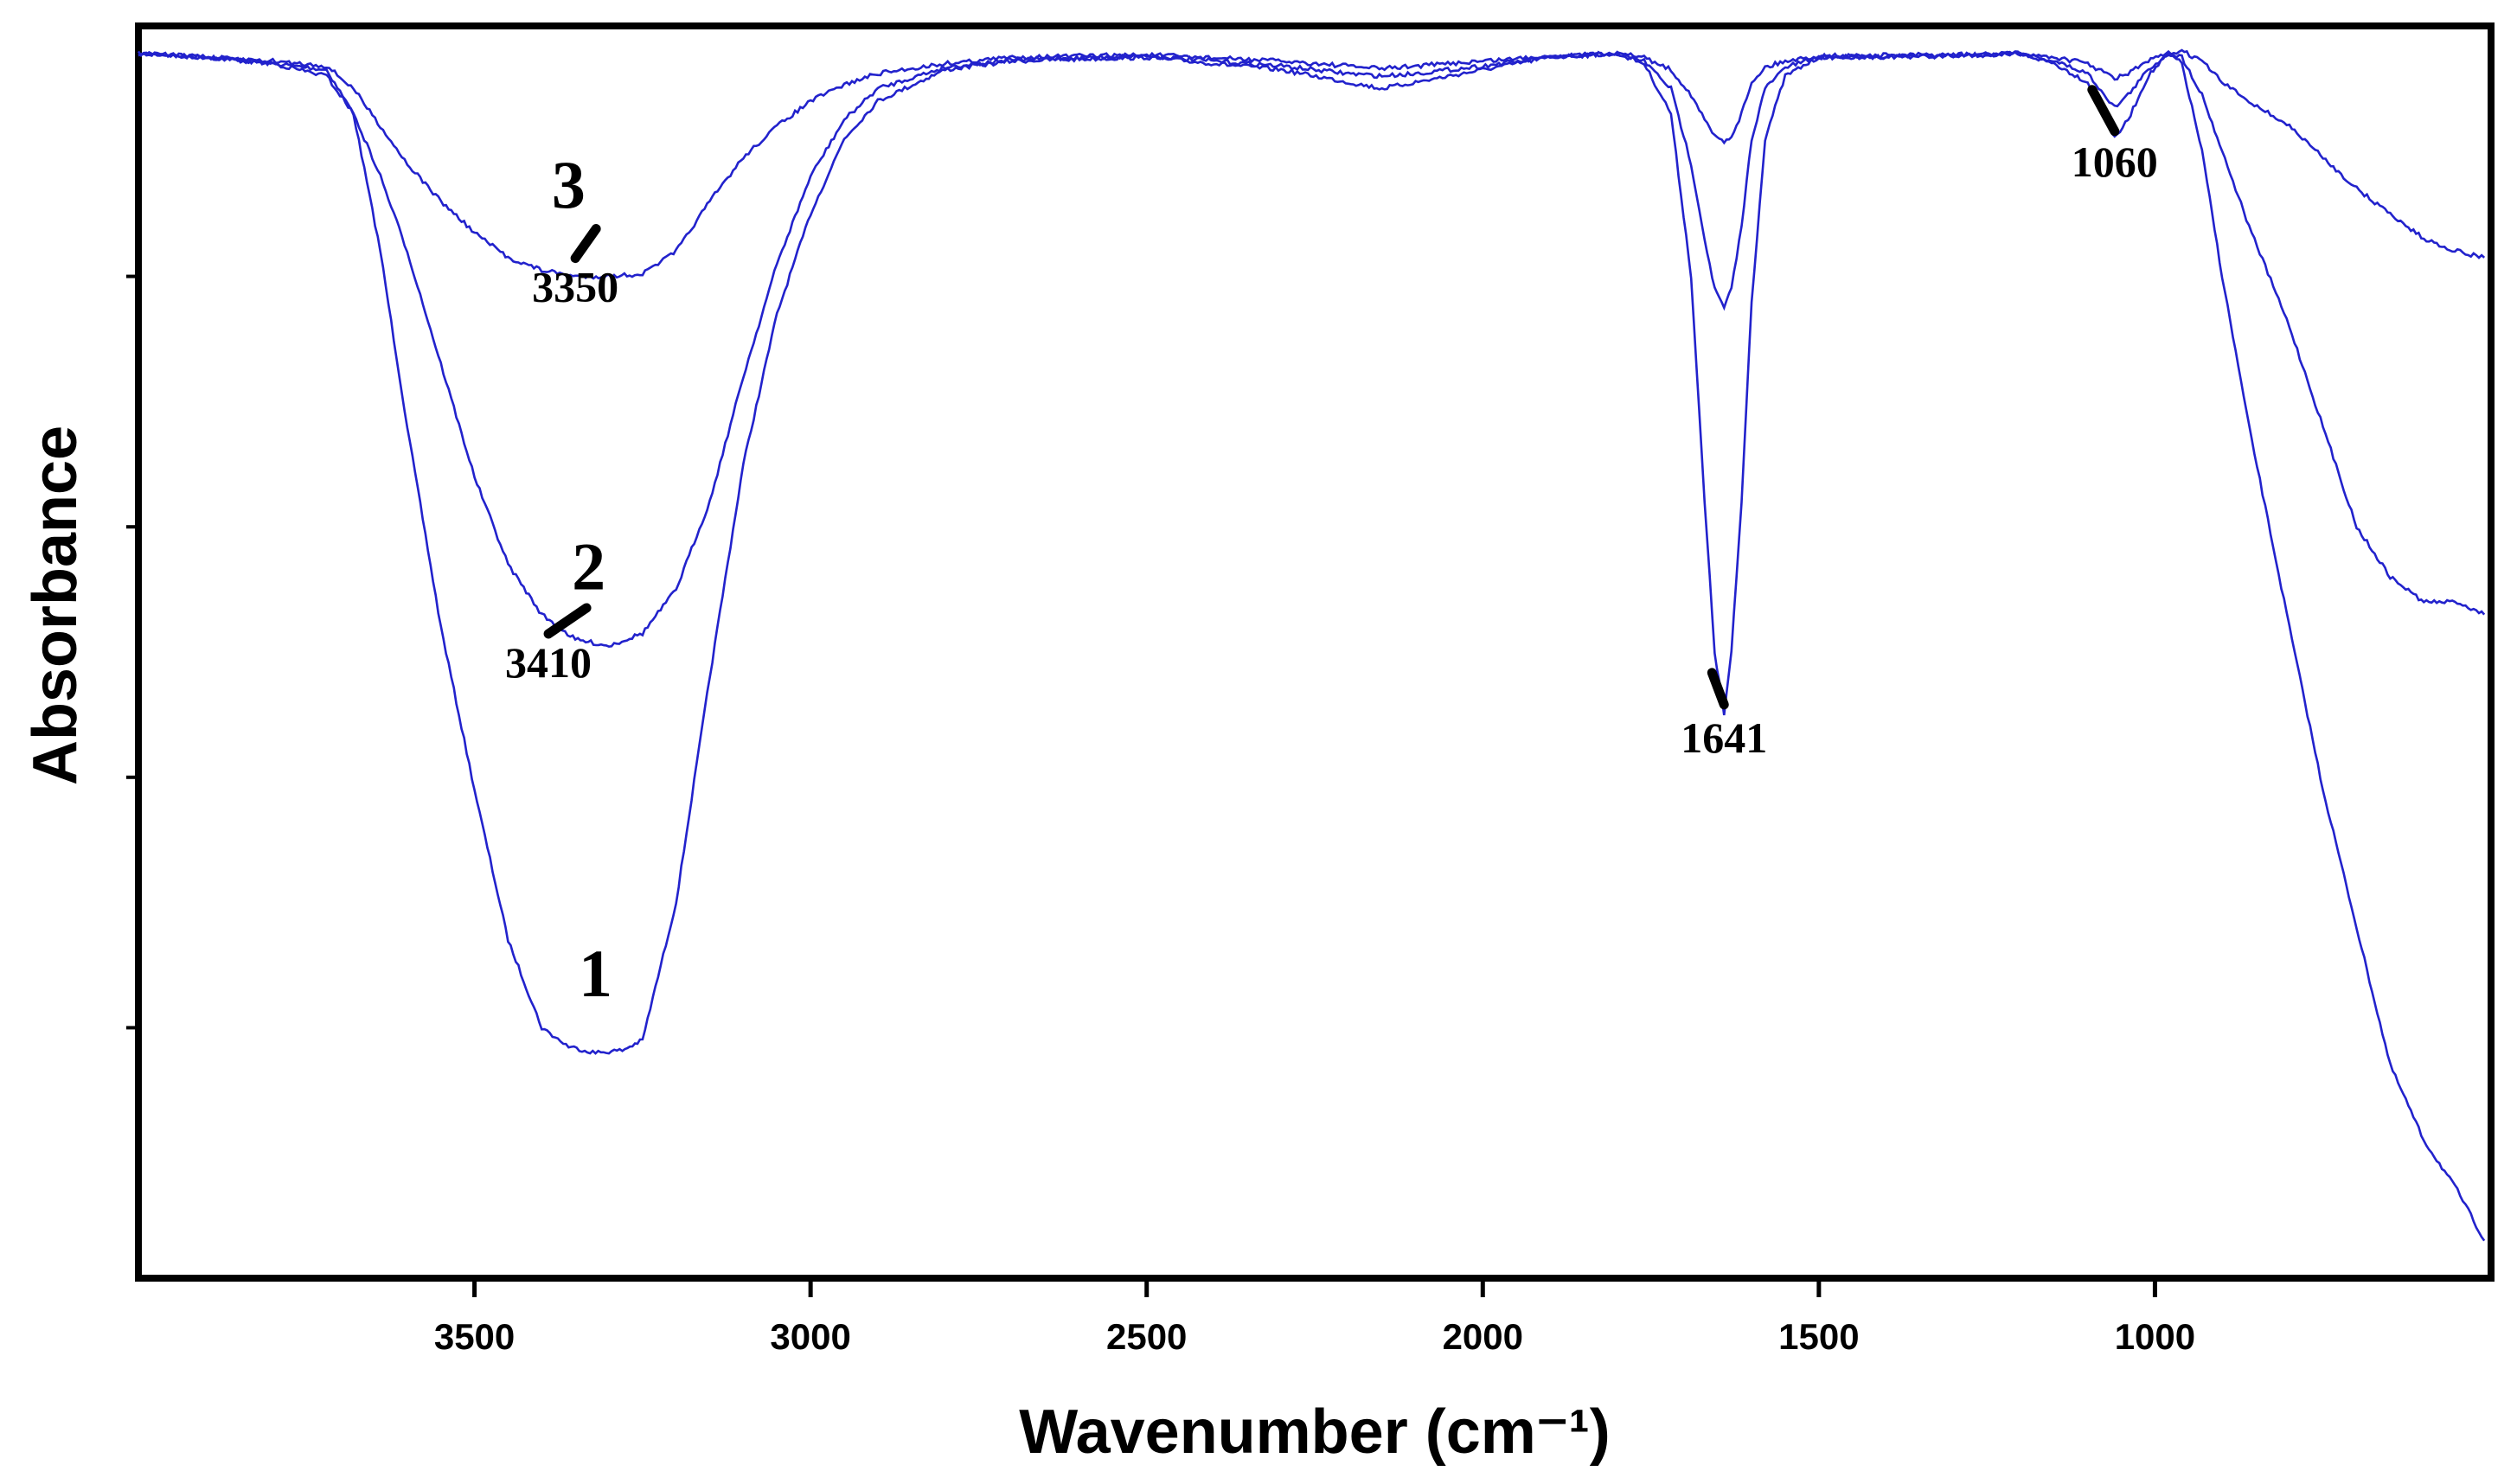 Image resolution: width=2517 pixels, height=1484 pixels. Describe the element at coordinates (474, 1337) in the screenshot. I see `x-tick-label: 3500` at that location.